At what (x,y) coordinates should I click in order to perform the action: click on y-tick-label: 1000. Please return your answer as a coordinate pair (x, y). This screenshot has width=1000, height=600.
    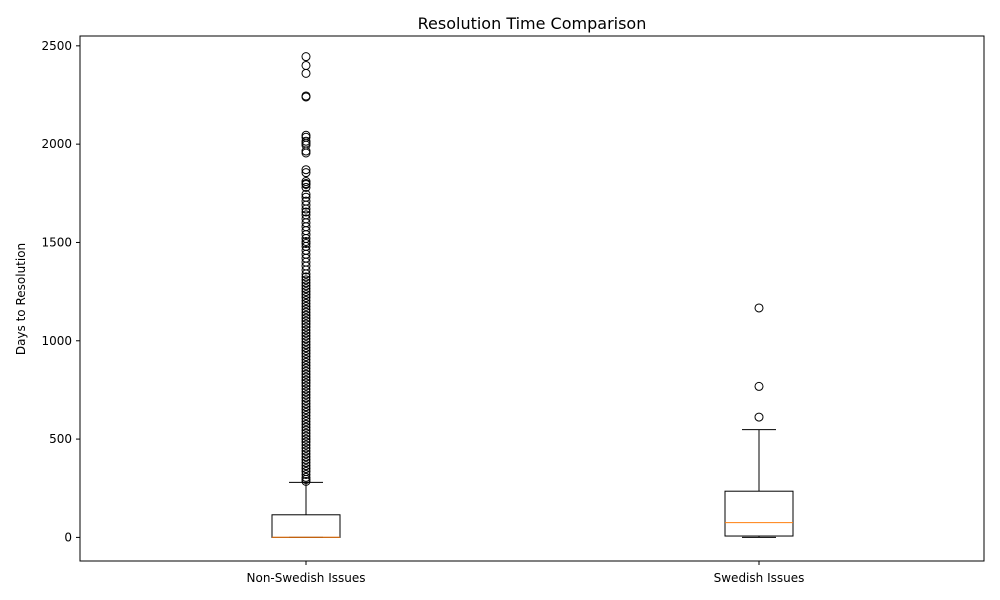
    Looking at the image, I should click on (56, 341).